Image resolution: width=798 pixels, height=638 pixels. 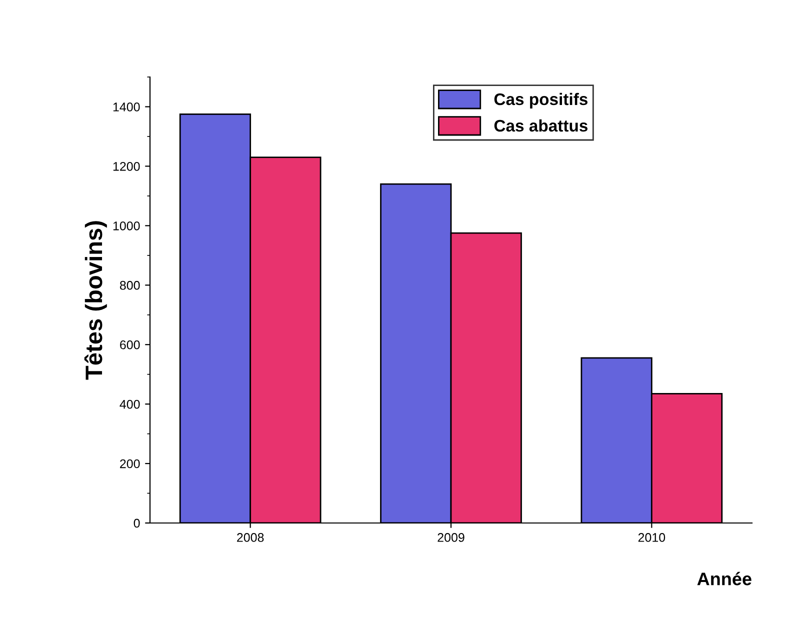 What do you see at coordinates (250, 537) in the screenshot?
I see `x-tick-label: 2008` at bounding box center [250, 537].